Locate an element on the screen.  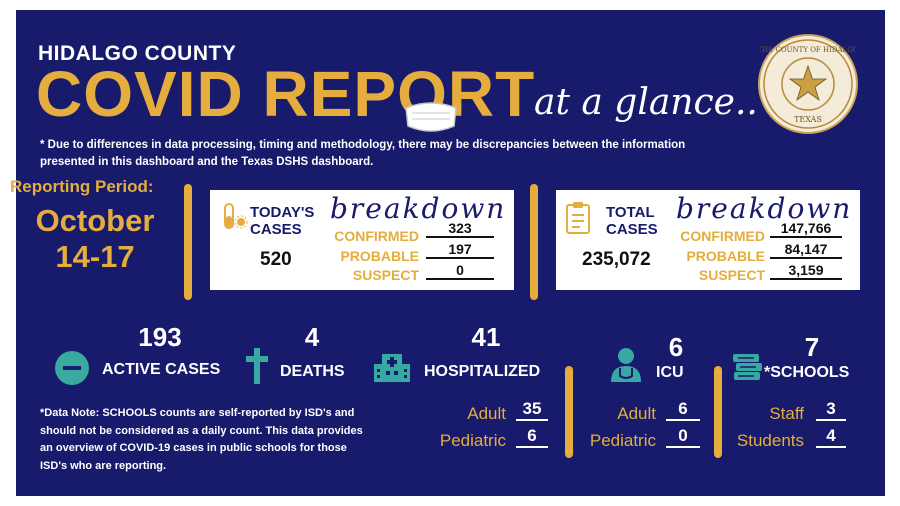
reporting-period-month: October is located at coordinates (95, 220).